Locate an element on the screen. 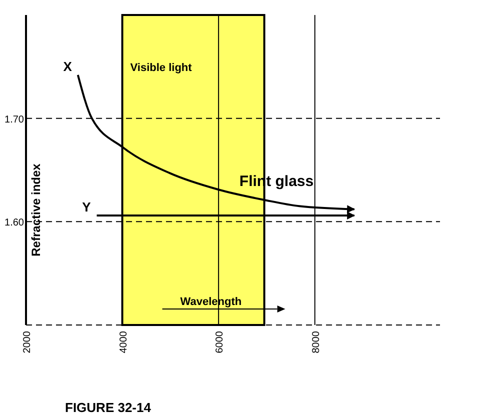  annotation: Y is located at coordinates (87, 206).